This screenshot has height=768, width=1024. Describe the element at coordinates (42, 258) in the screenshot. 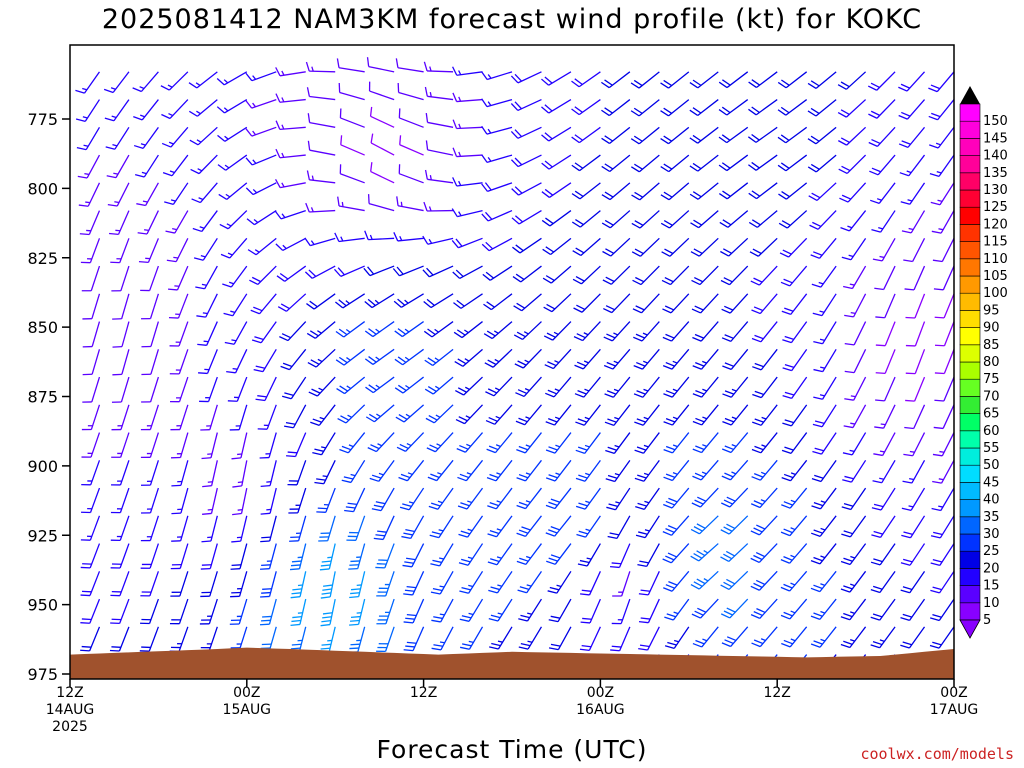

I see `y-tick-label: 825` at that location.